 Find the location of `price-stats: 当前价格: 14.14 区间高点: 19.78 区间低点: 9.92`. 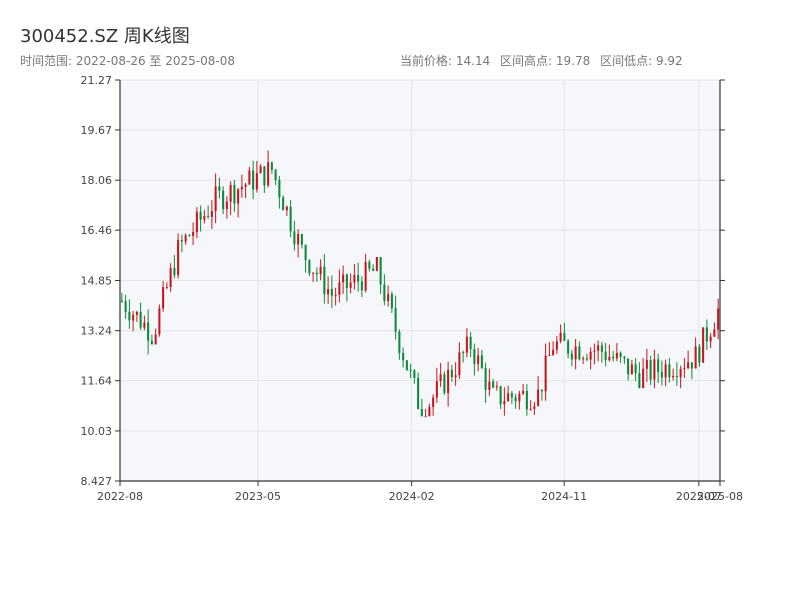

price-stats: 当前价格: 14.14 区间高点: 19.78 区间低点: 9.92 is located at coordinates (544, 60).